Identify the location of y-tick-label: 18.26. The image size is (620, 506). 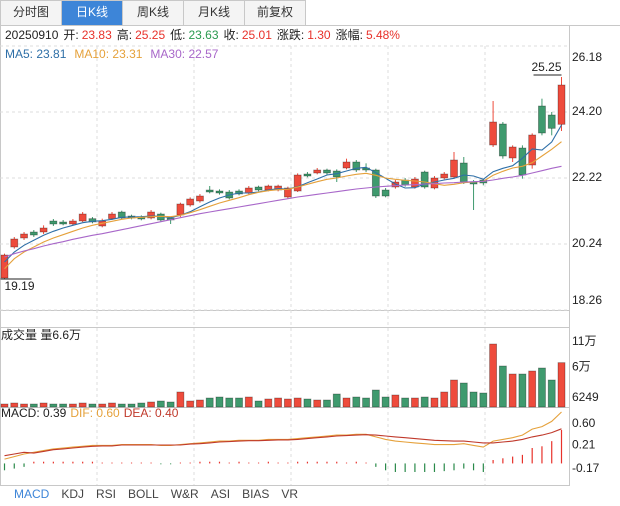
(587, 300).